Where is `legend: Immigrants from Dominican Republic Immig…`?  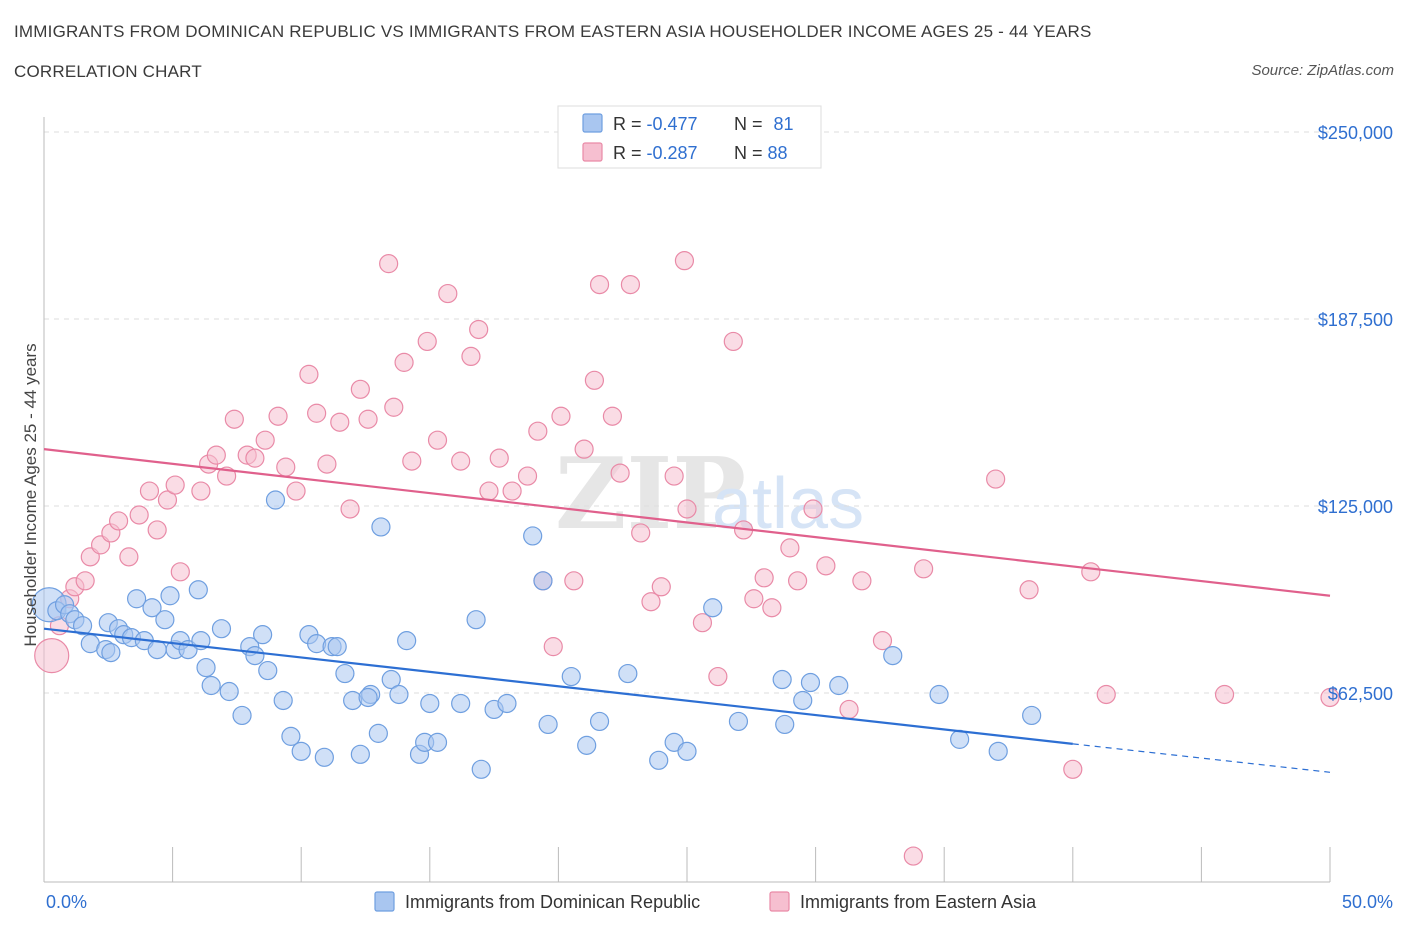
legend: Immigrants from Dominican Republic Immig… is located at coordinates (705, 901).